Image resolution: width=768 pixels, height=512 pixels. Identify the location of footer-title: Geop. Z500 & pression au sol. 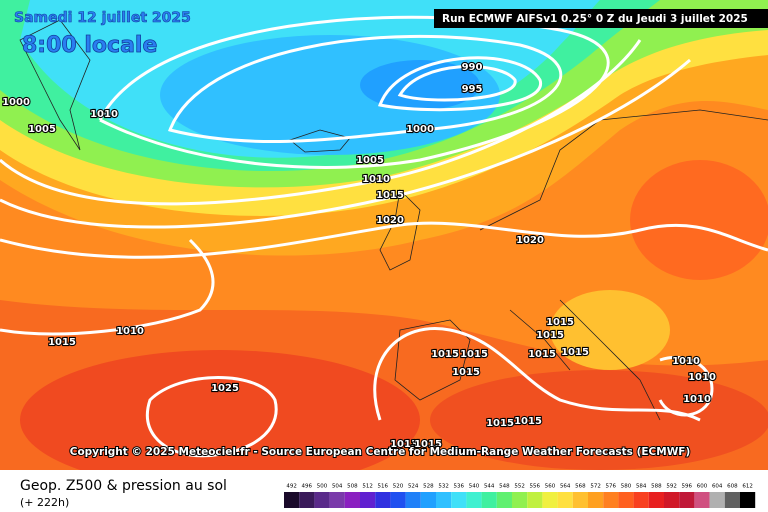
(123, 486).